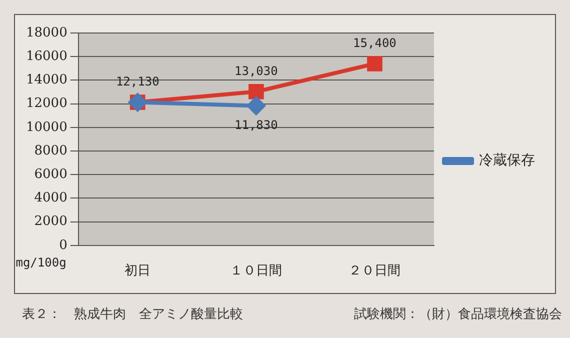 Image resolution: width=570 pixels, height=338 pixels. I want to click on y-axis-title: mg/100g, so click(41, 263).